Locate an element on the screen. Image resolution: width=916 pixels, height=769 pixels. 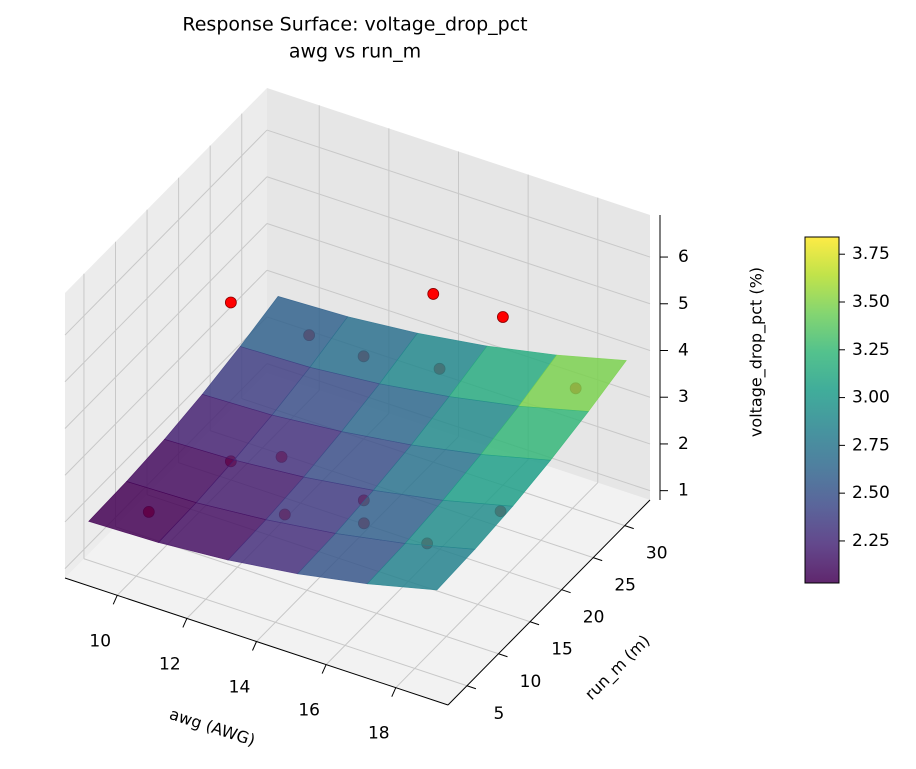
x-axis is located at coordinates (256, 641).